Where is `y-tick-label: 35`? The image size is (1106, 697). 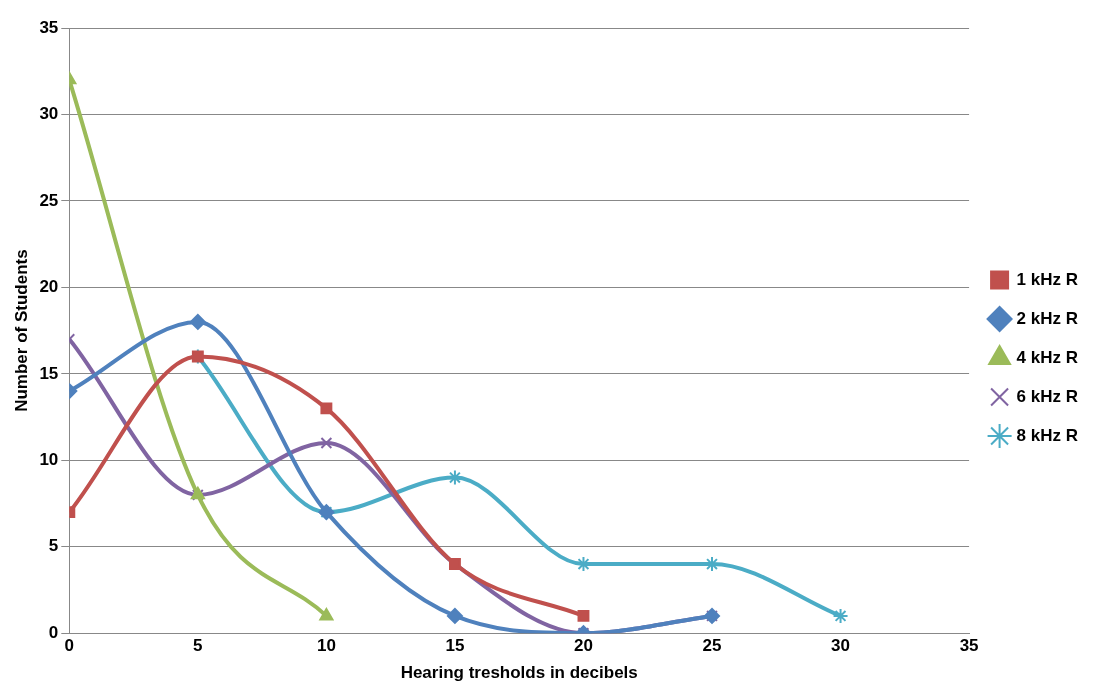
y-tick-label: 35 is located at coordinates (49, 27).